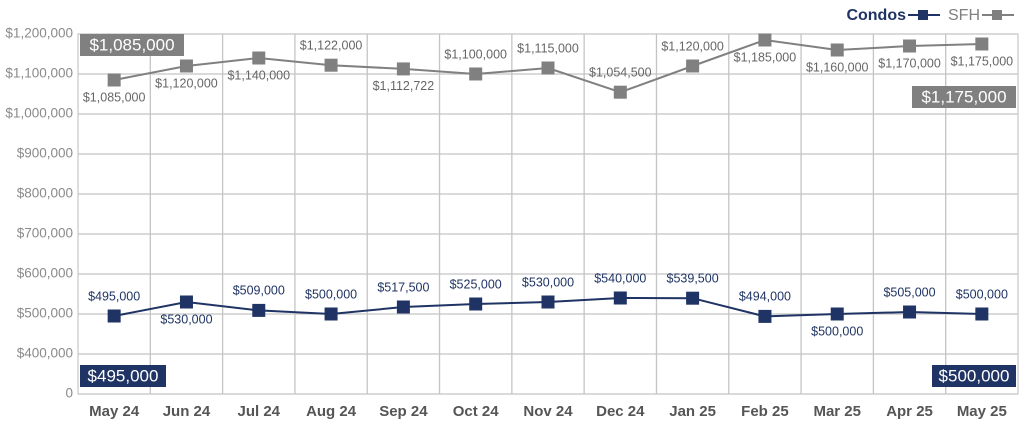  What do you see at coordinates (69, 393) in the screenshot?
I see `y-tick-label: 0` at bounding box center [69, 393].